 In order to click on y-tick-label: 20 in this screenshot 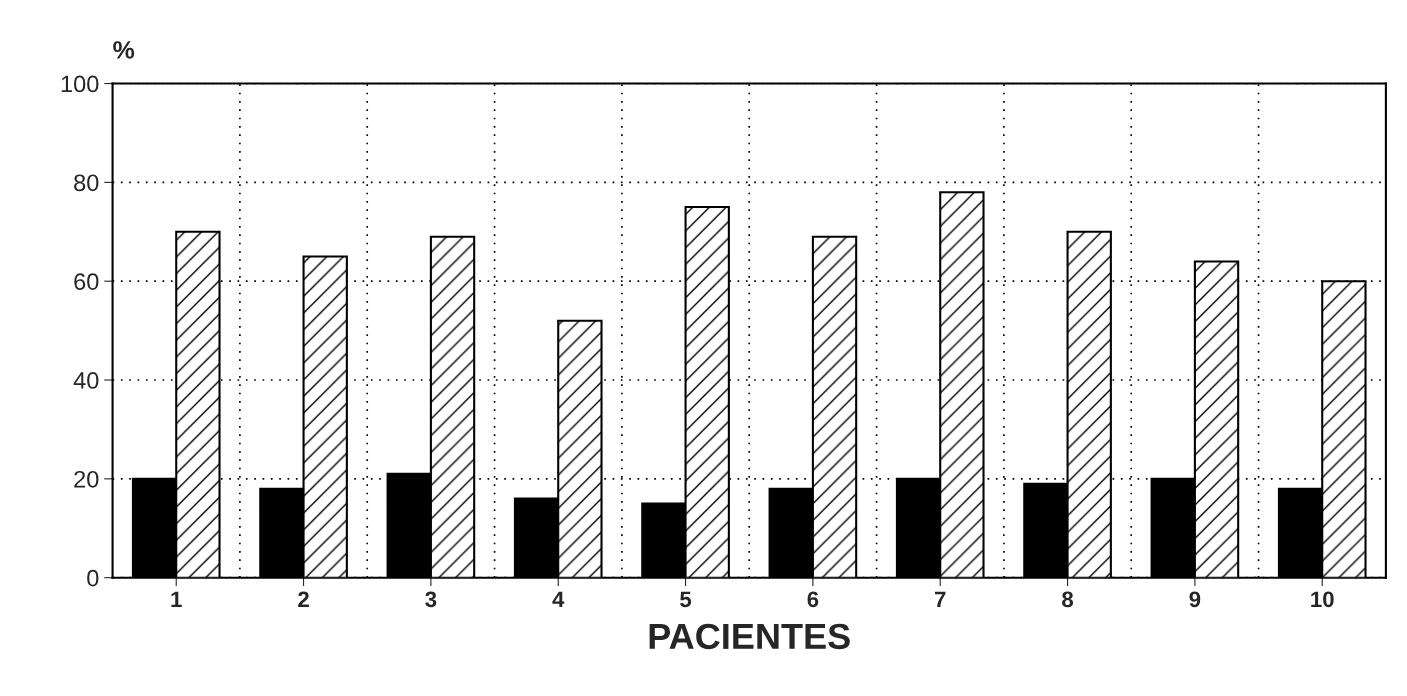, I will do `click(86, 479)`.